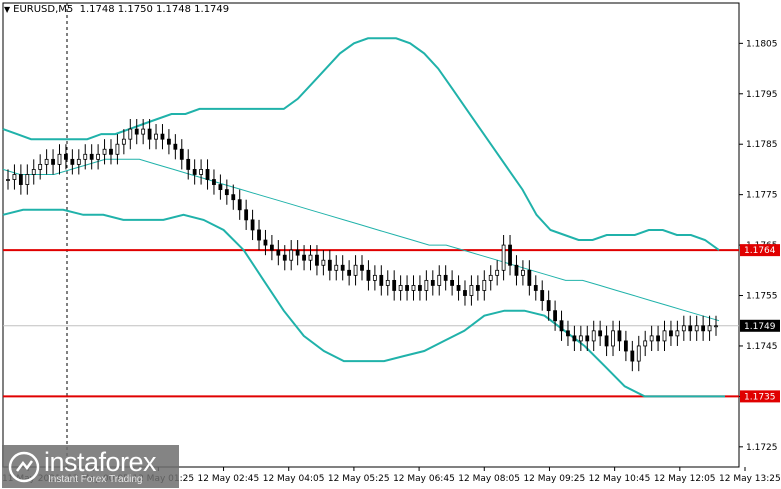 This screenshot has height=489, width=781. What do you see at coordinates (24, 467) in the screenshot?
I see `instaforex-logo-icon` at bounding box center [24, 467].